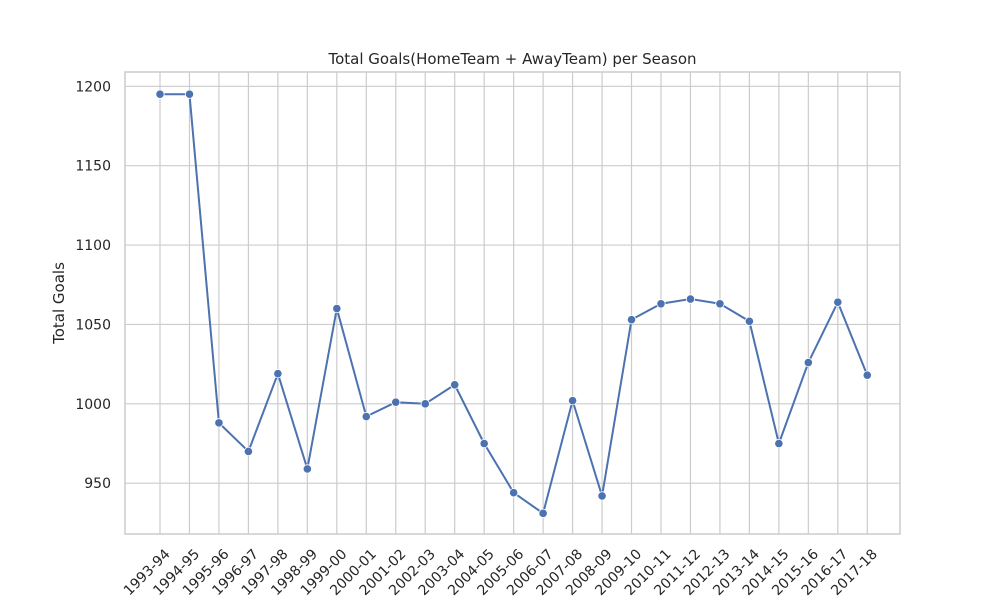 This screenshot has width=1000, height=600. I want to click on y-tick-label: 1100, so click(93, 246).